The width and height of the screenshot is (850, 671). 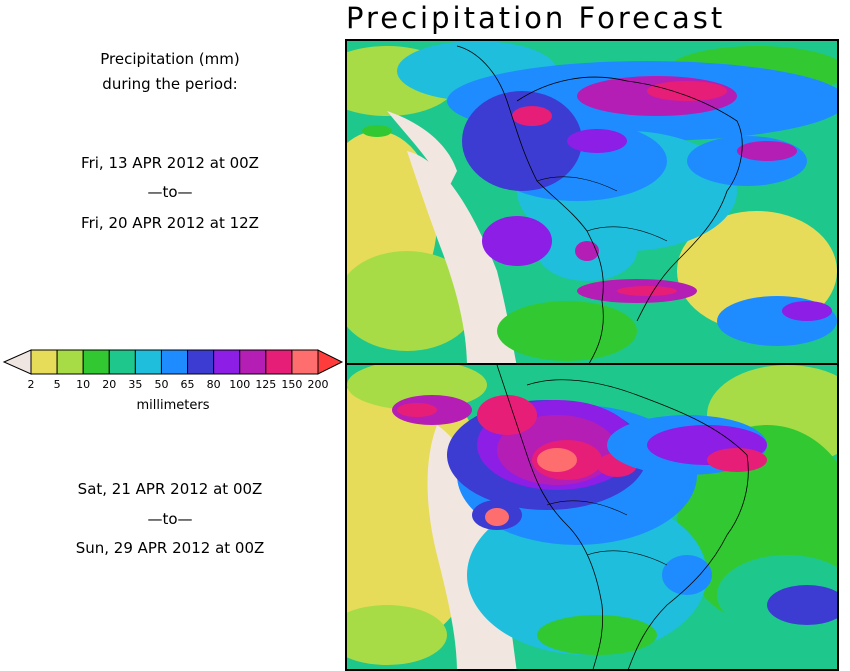 I want to click on period-label-line2: during the period:, so click(x=170, y=84).